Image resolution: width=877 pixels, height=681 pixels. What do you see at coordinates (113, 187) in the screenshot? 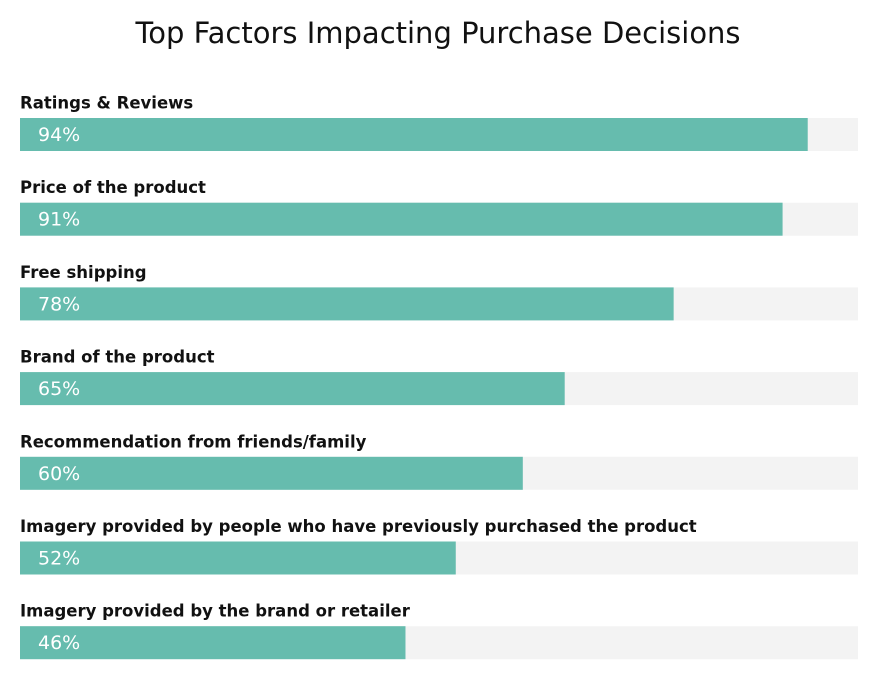
I see `category-label: Price of the product` at bounding box center [113, 187].